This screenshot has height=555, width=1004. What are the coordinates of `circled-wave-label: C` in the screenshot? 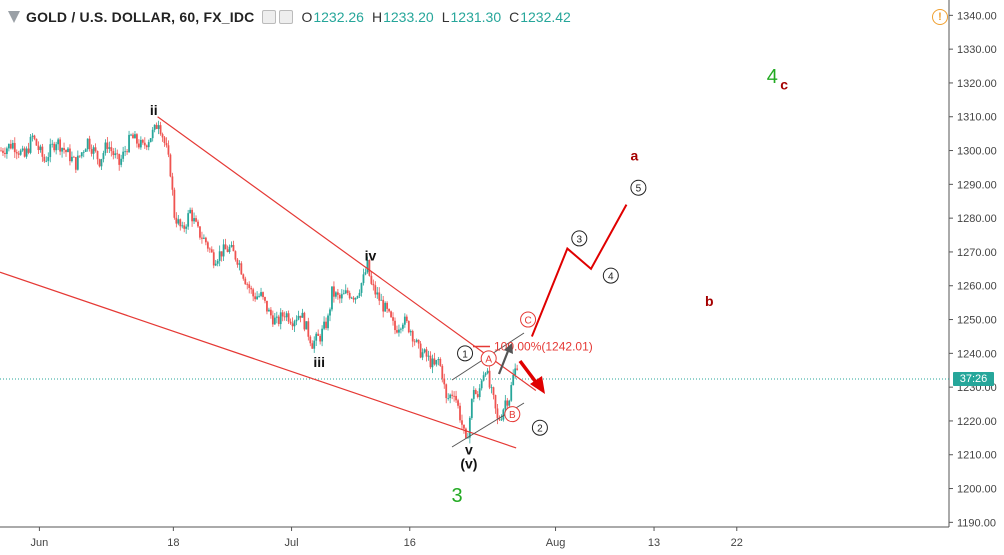 It's located at (527, 321).